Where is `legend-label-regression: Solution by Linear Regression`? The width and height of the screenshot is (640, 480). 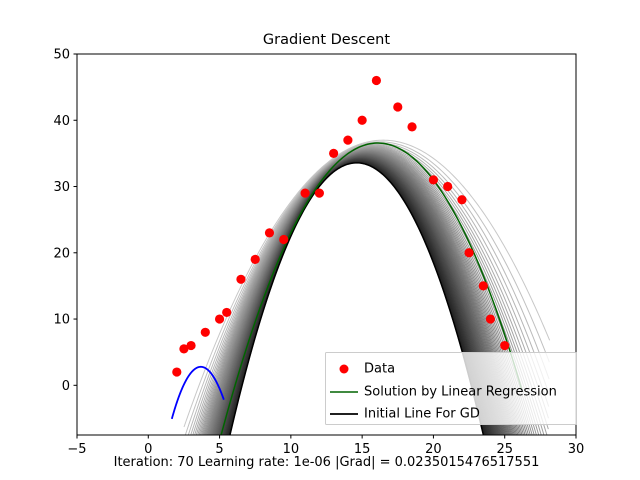
legend-label-regression: Solution by Linear Regression is located at coordinates (460, 392).